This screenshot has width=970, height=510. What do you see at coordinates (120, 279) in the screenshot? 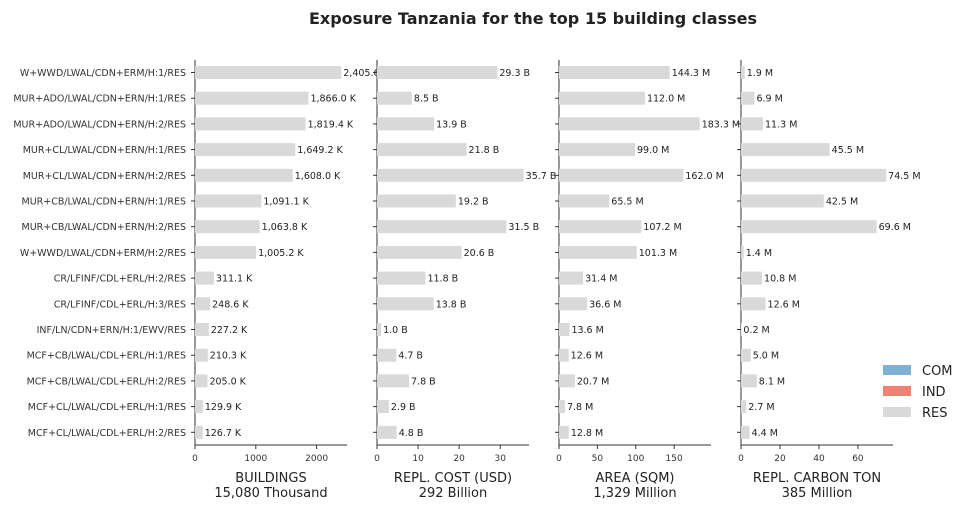
I see `category-label: CR/LFINF/CDL+ERL/H:2/RES` at bounding box center [120, 279].